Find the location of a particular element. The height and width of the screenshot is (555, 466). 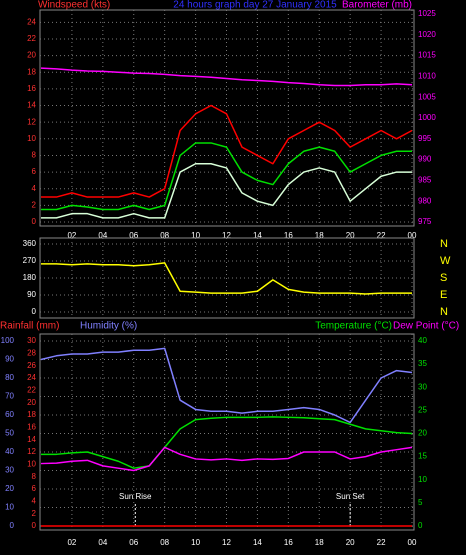

y-tick-label: 270 is located at coordinates (30, 260).